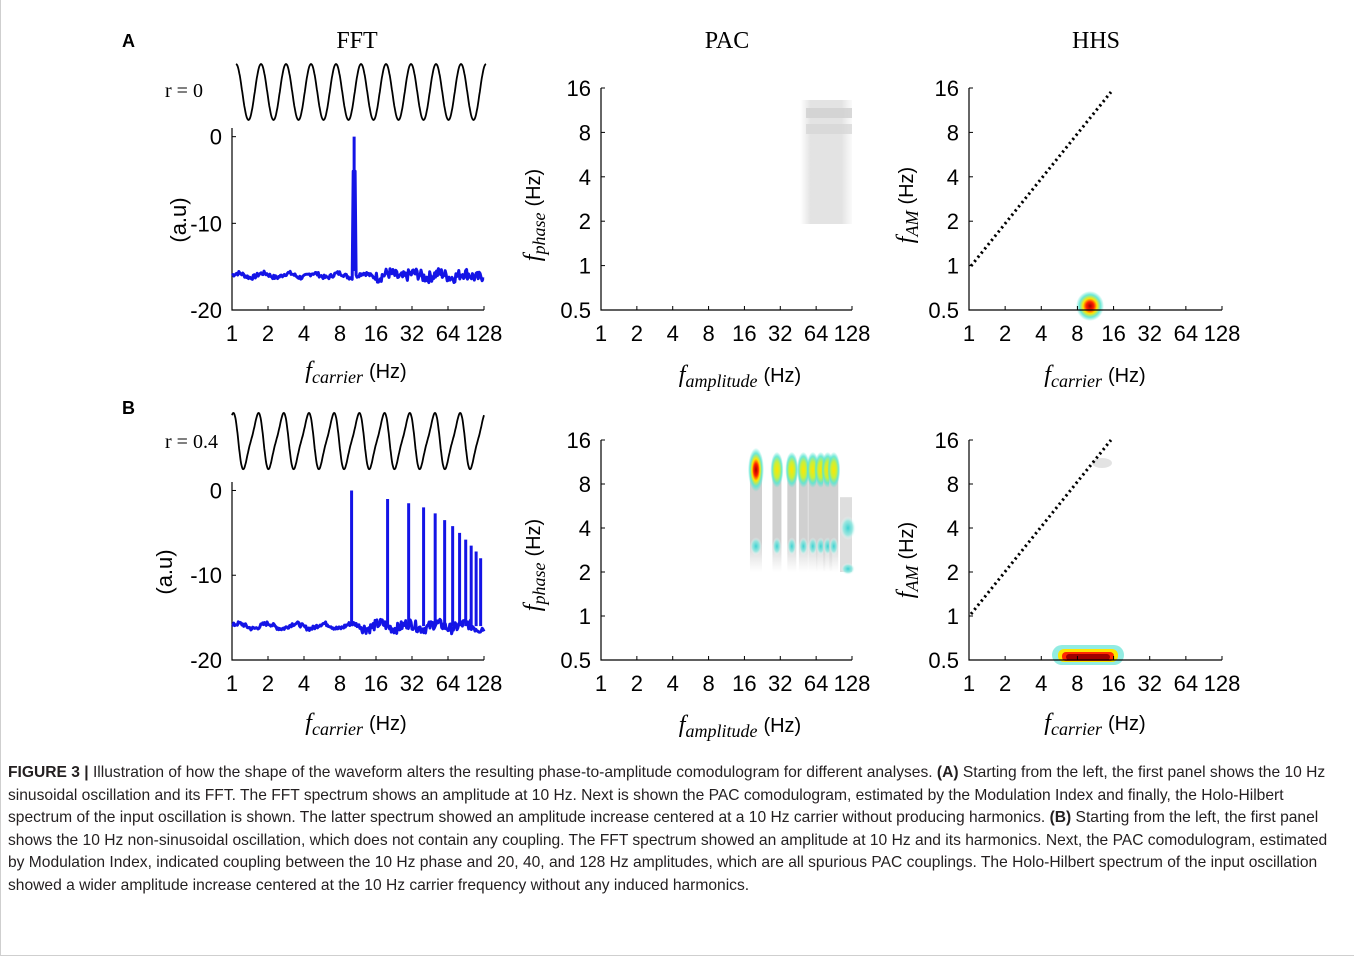  What do you see at coordinates (376, 683) in the screenshot?
I see `fft-b-xtick-label: 16` at bounding box center [376, 683].